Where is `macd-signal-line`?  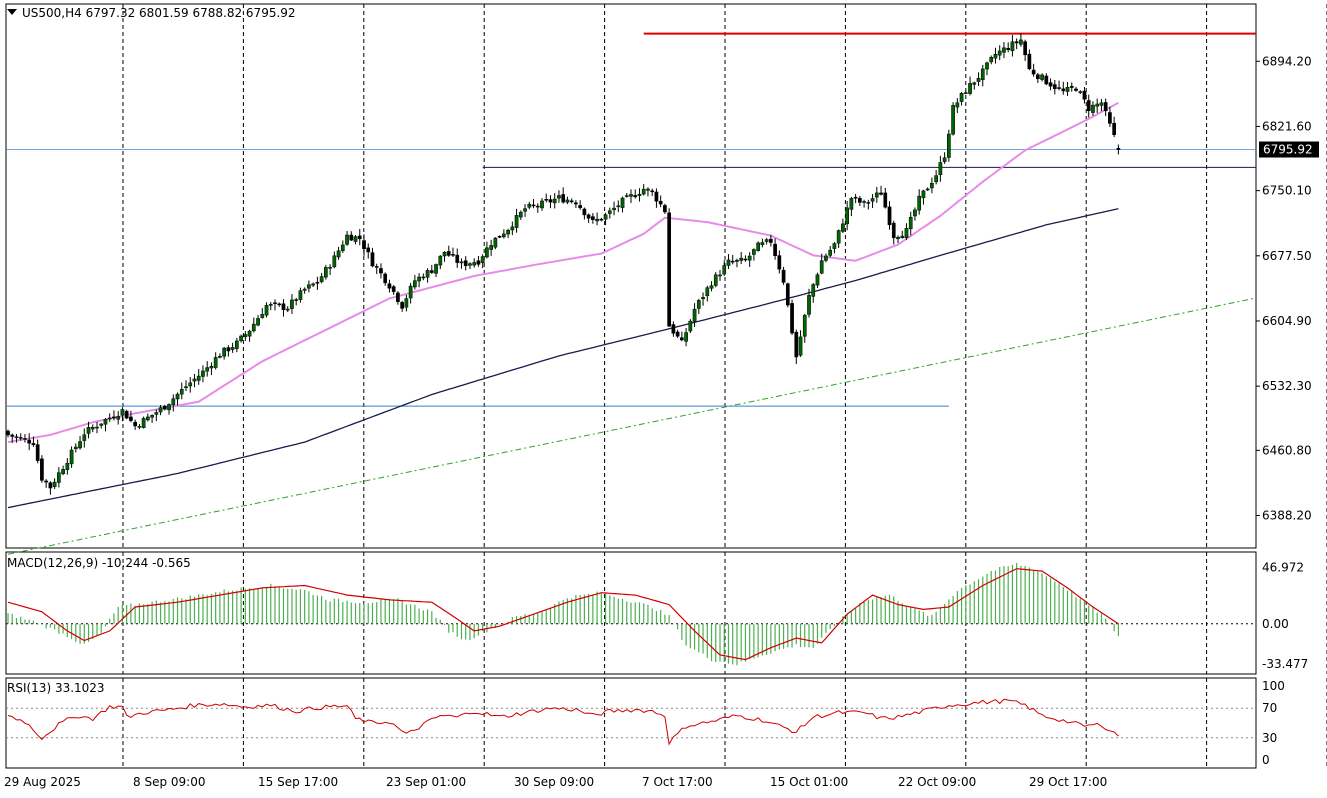
macd-signal-line is located at coordinates (563, 614).